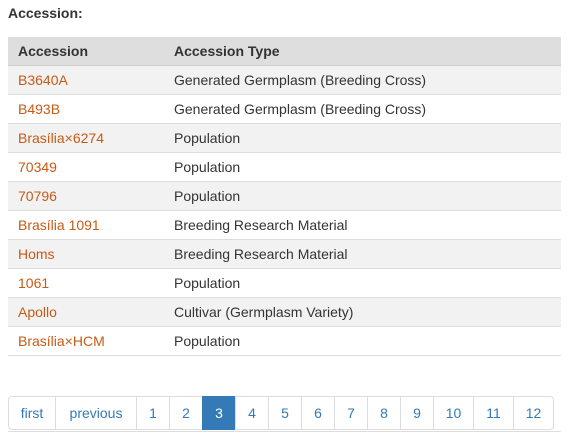  I want to click on pagination-page-5: 5, so click(285, 413).